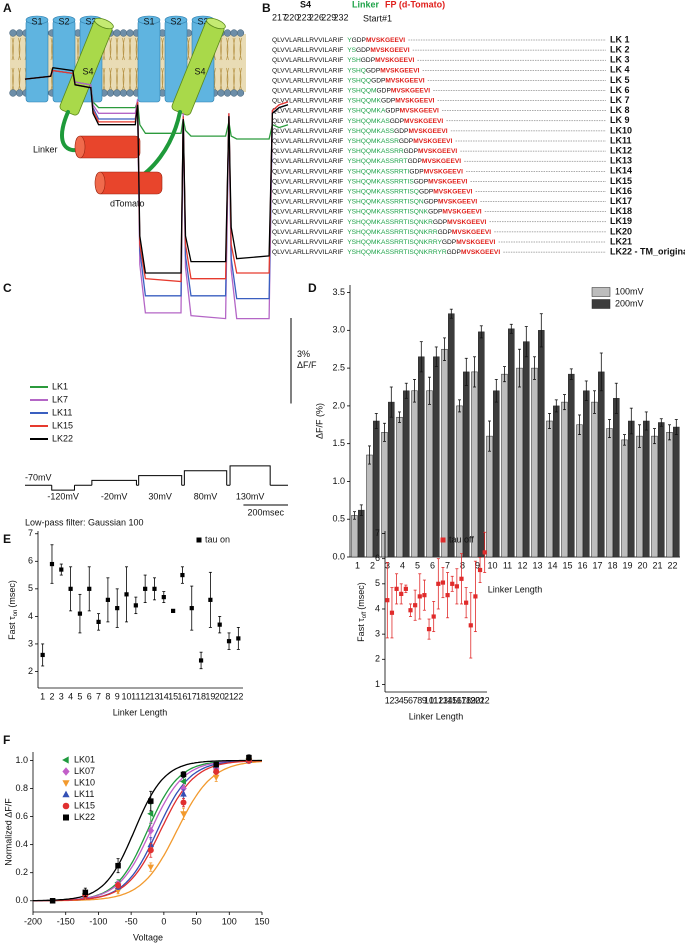 Image resolution: width=685 pixels, height=945 pixels. I want to click on y-tick-label: 0.2, so click(21, 872).